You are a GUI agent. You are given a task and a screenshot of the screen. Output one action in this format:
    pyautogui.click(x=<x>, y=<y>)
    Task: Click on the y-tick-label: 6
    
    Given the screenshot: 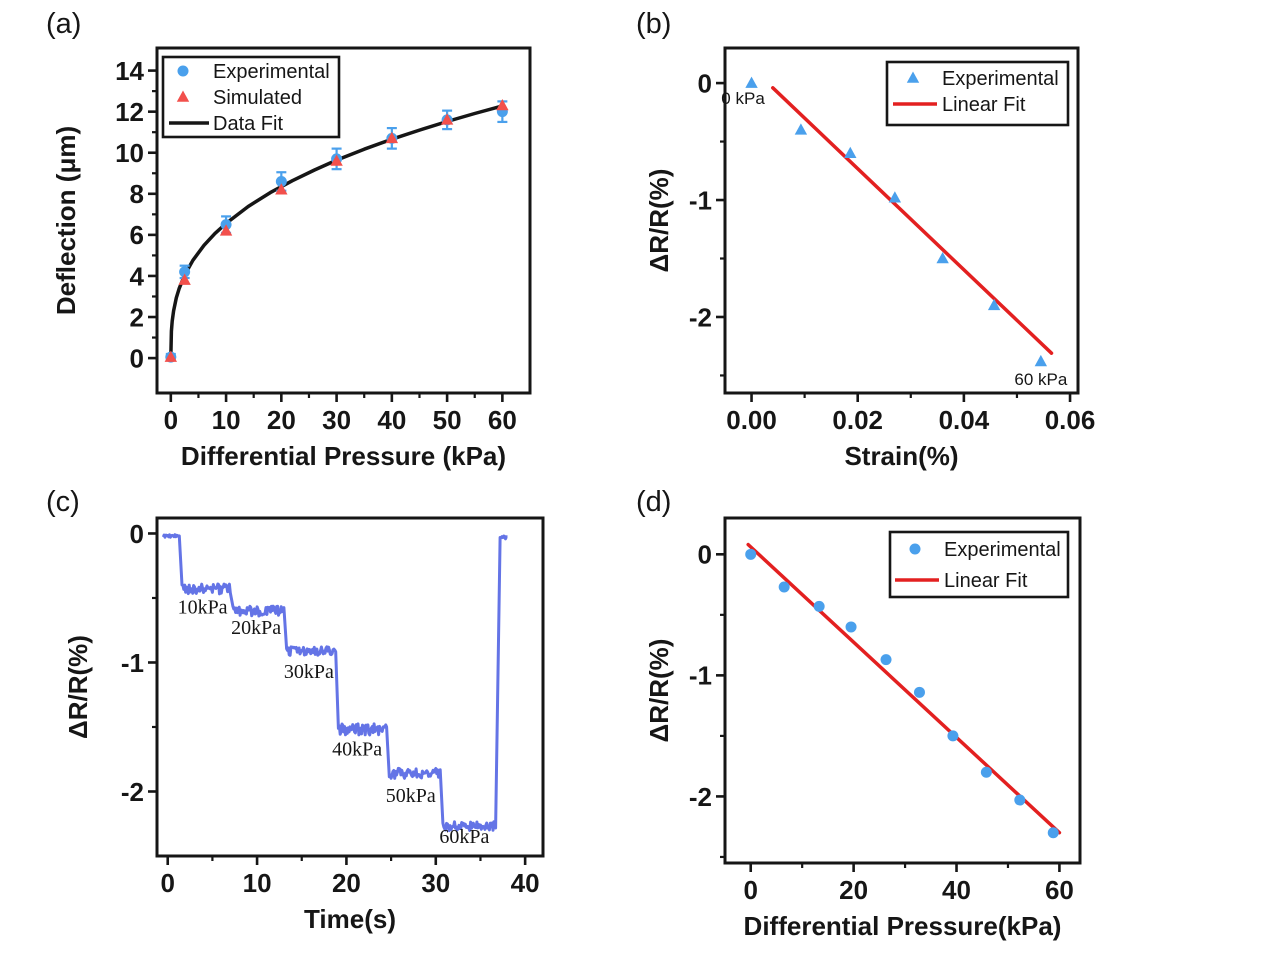 What is the action you would take?
    pyautogui.click(x=137, y=235)
    